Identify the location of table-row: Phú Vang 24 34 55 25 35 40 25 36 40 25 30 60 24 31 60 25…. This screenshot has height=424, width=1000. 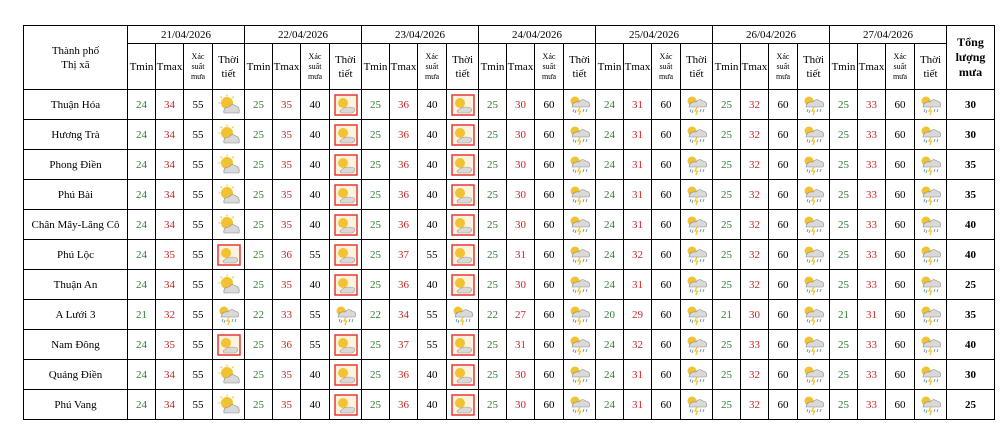
(509, 404).